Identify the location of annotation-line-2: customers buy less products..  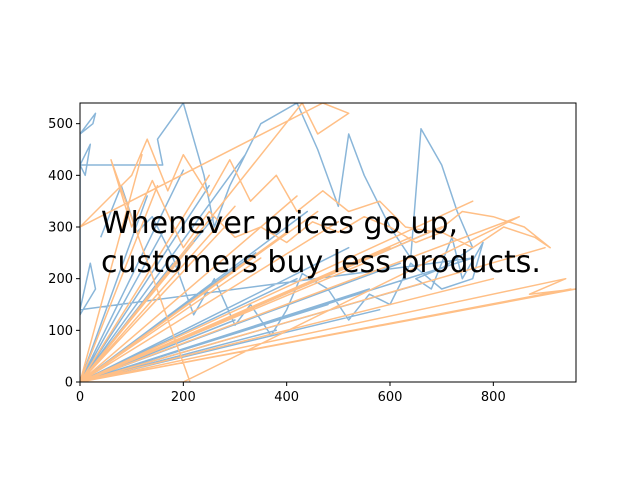
(321, 262).